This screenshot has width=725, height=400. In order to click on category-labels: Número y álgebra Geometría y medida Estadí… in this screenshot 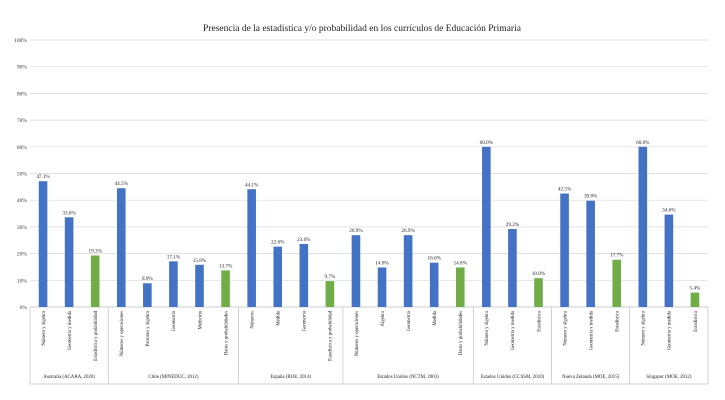, I will do `click(370, 335)`.